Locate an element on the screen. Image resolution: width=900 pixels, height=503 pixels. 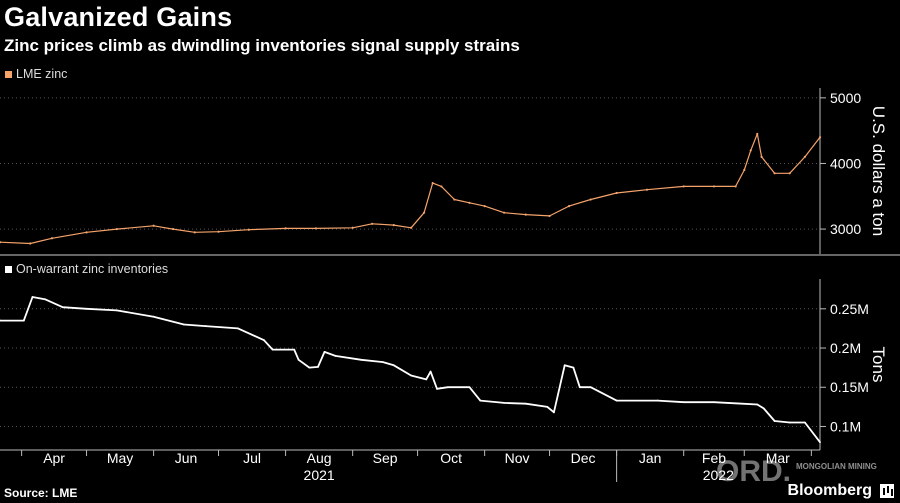
watermark-text: MONGOLIAN MINING is located at coordinates (836, 466).